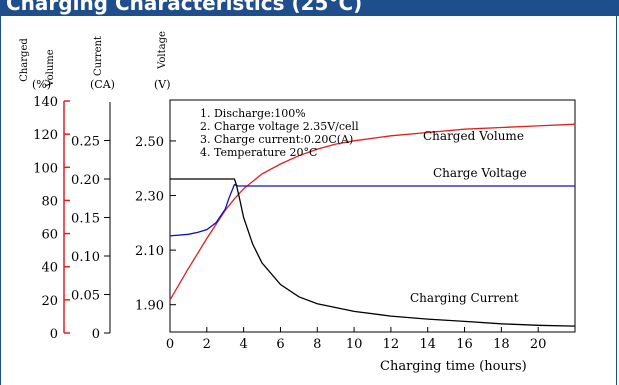 The image size is (619, 385). Describe the element at coordinates (253, 113) in the screenshot. I see `note-1: 1. Discharge:100%` at that location.